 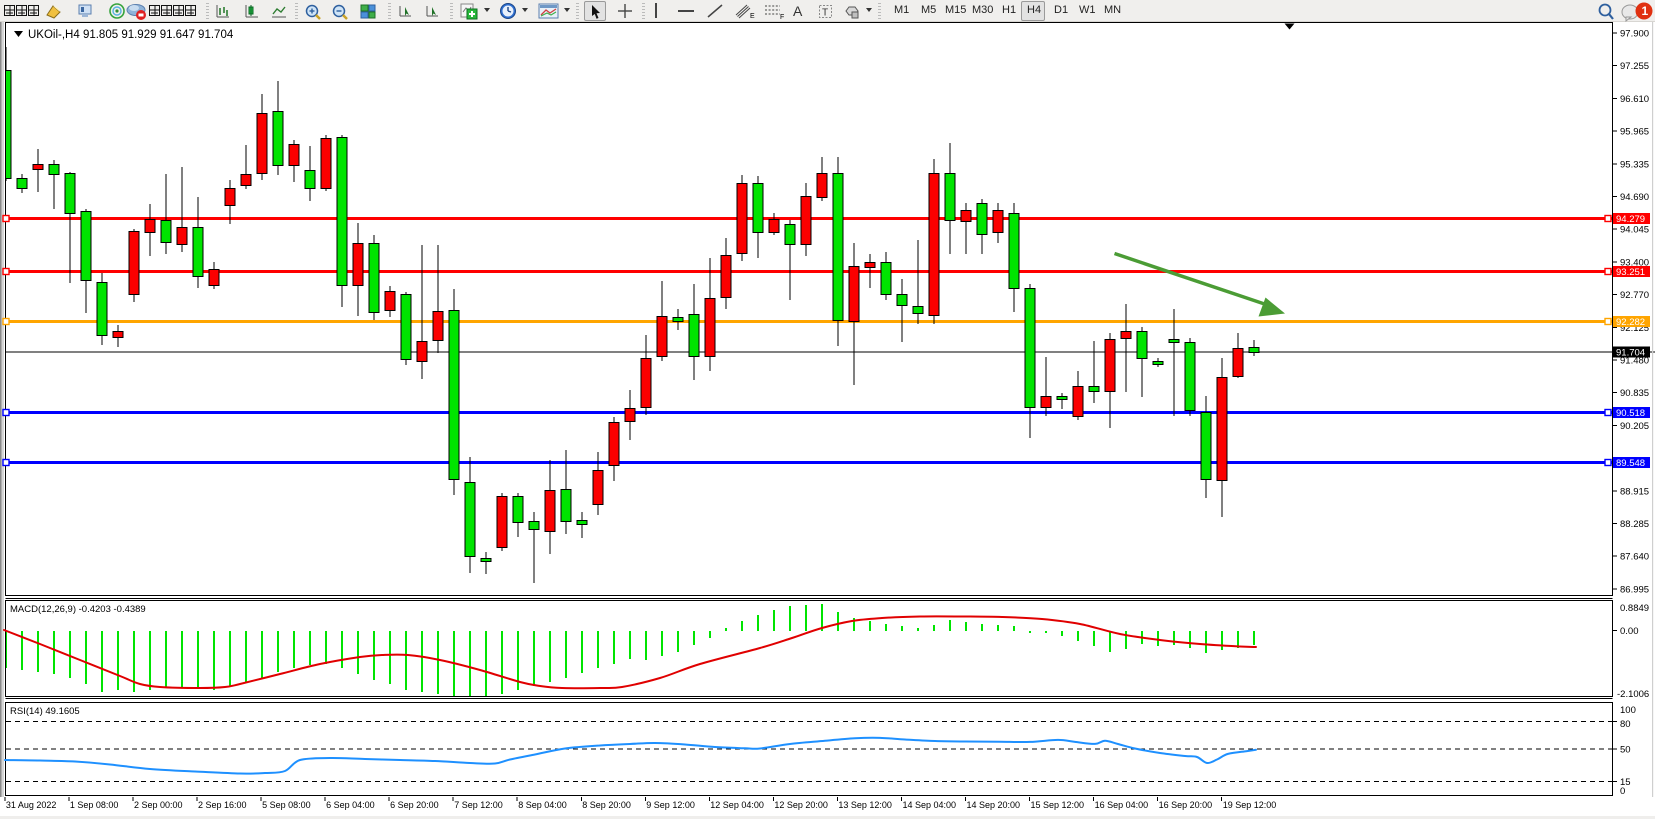 I want to click on svg-text: 19 Sep 12:00, so click(x=1250, y=805).